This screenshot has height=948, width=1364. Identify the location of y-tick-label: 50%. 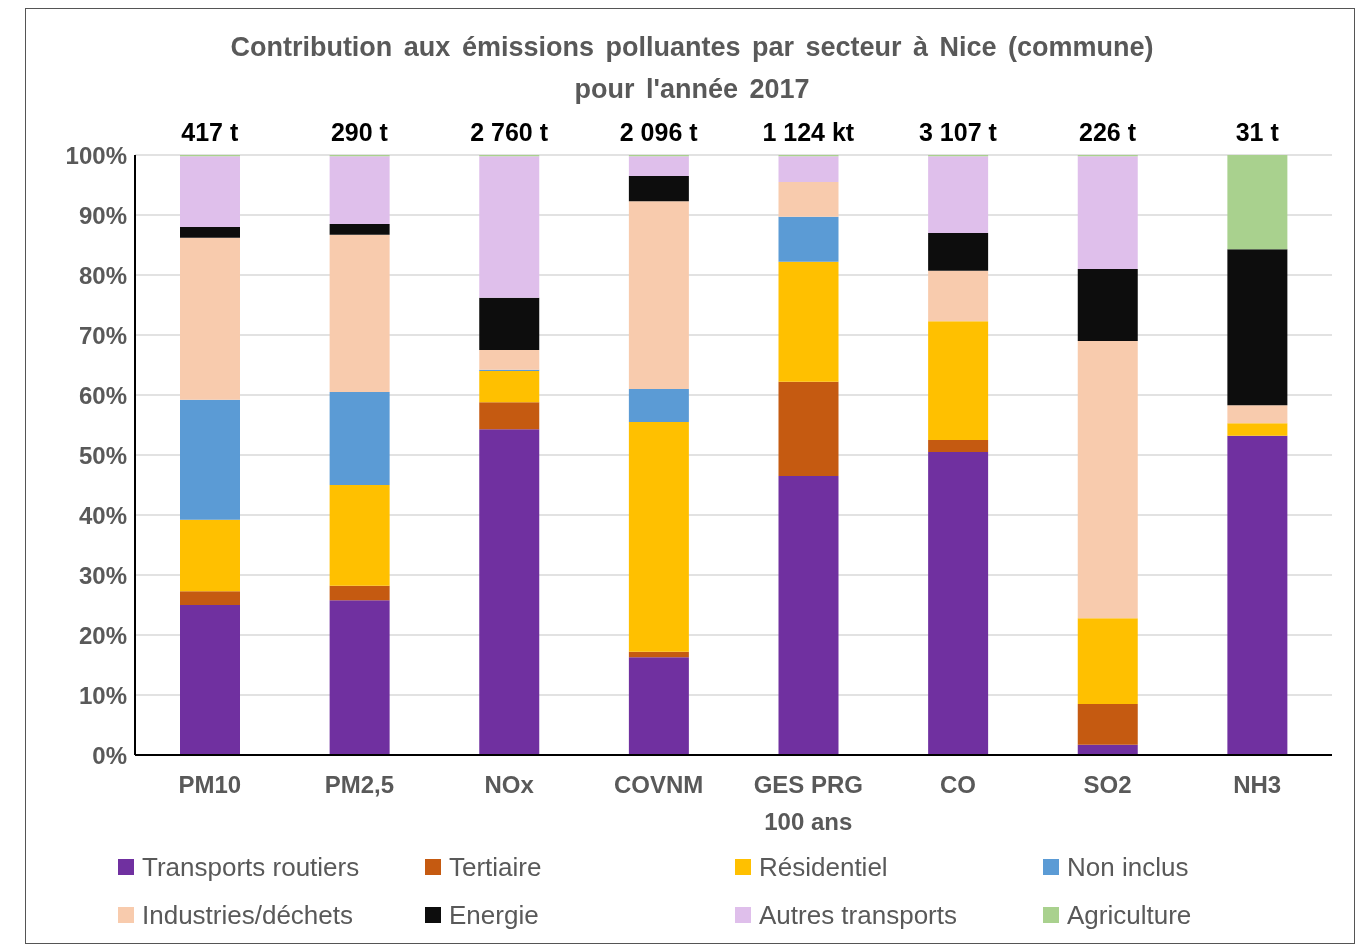
(102, 455).